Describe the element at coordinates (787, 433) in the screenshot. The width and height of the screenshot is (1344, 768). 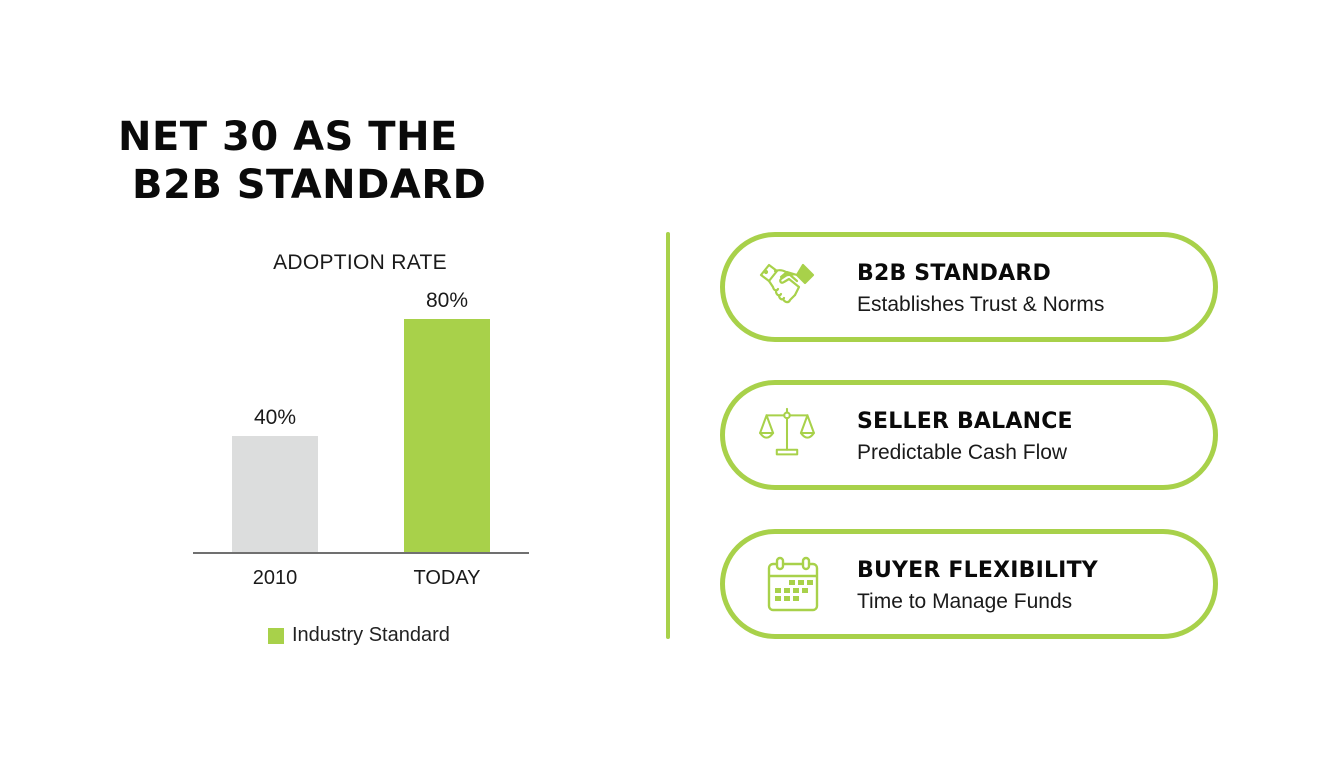
I see `scale-icon` at that location.